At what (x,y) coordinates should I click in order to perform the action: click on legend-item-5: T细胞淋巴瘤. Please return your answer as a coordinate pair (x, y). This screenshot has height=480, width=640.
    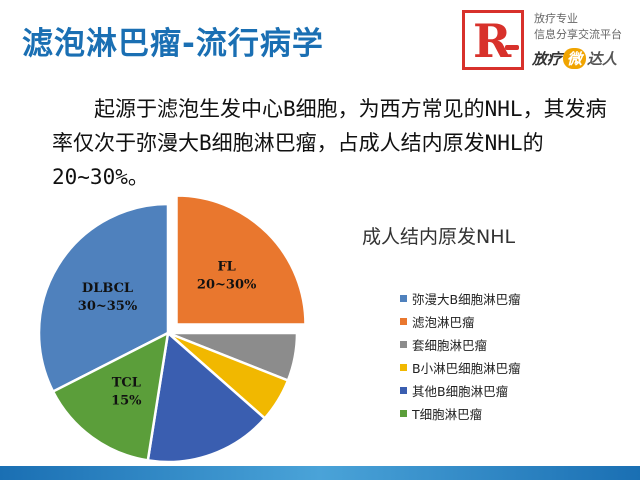
    Looking at the image, I should click on (460, 413).